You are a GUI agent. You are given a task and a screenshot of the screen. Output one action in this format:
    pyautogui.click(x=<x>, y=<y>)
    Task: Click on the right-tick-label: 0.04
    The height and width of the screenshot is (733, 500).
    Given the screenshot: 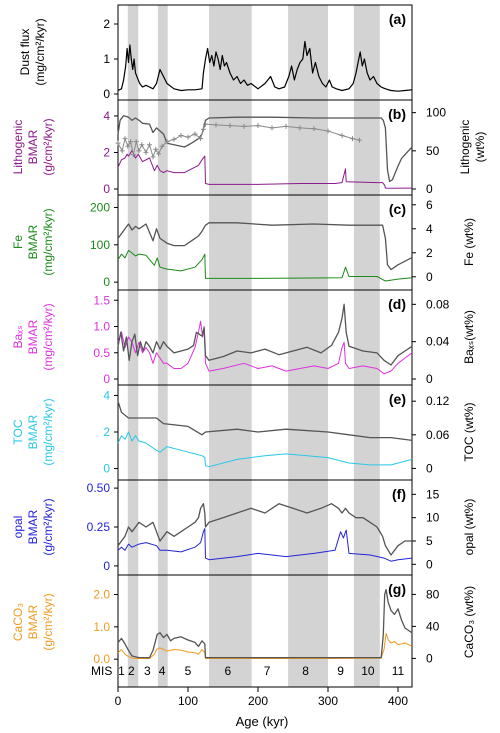 What is the action you would take?
    pyautogui.click(x=438, y=342)
    